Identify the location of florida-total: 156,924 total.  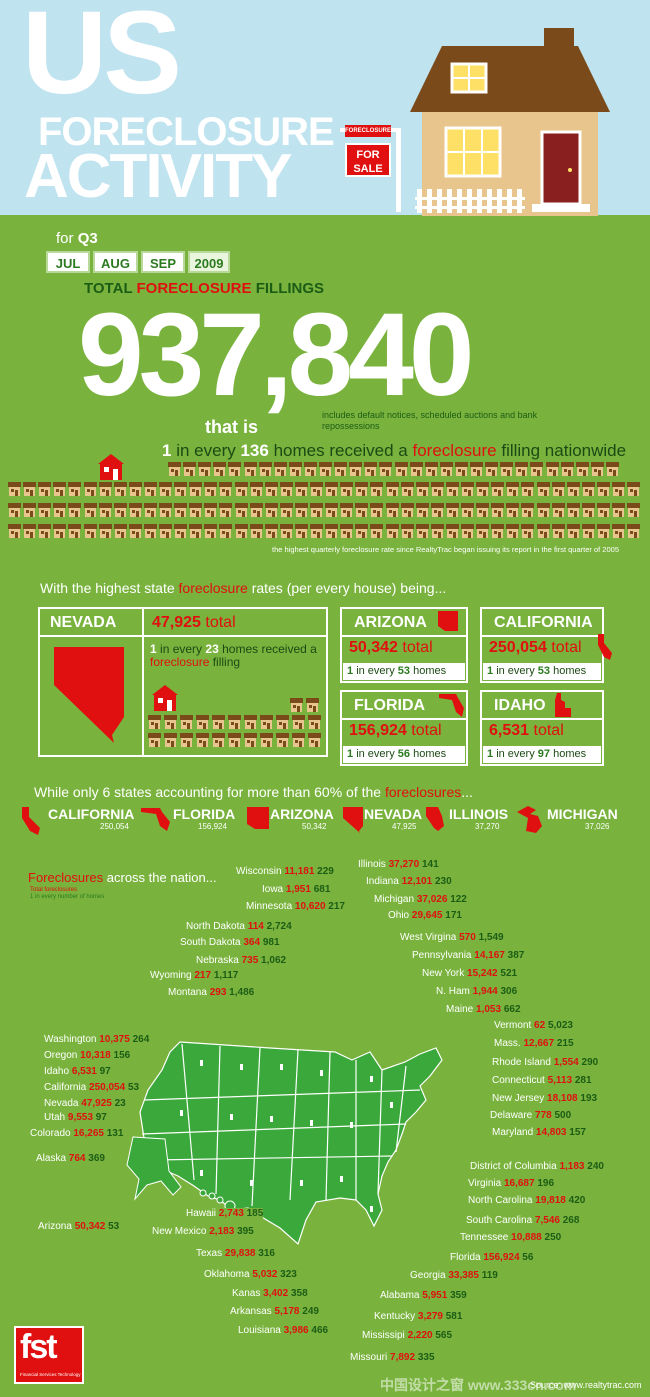
(395, 731).